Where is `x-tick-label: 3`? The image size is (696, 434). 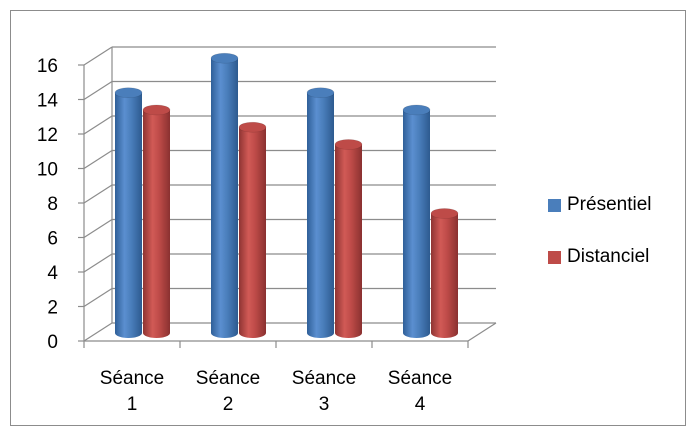 x-tick-label: 3 is located at coordinates (324, 404).